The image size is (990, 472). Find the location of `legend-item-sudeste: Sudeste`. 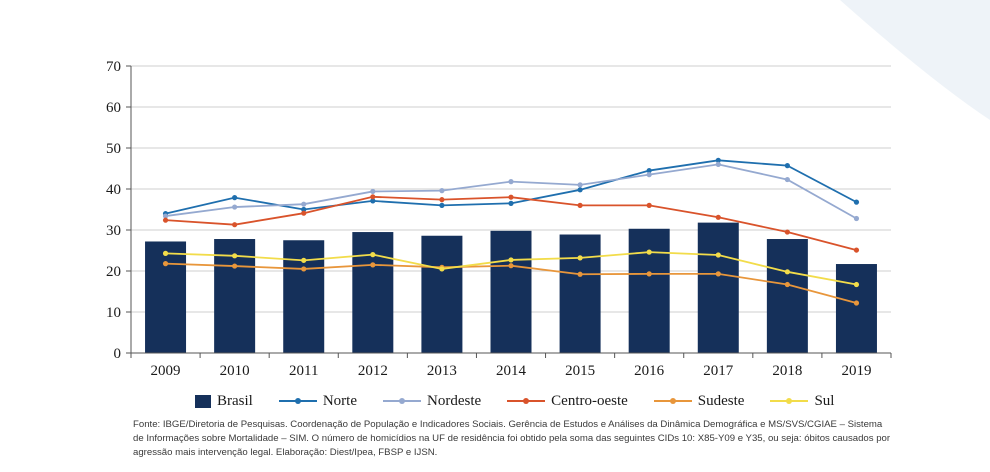

legend-item-sudeste: Sudeste is located at coordinates (699, 401).